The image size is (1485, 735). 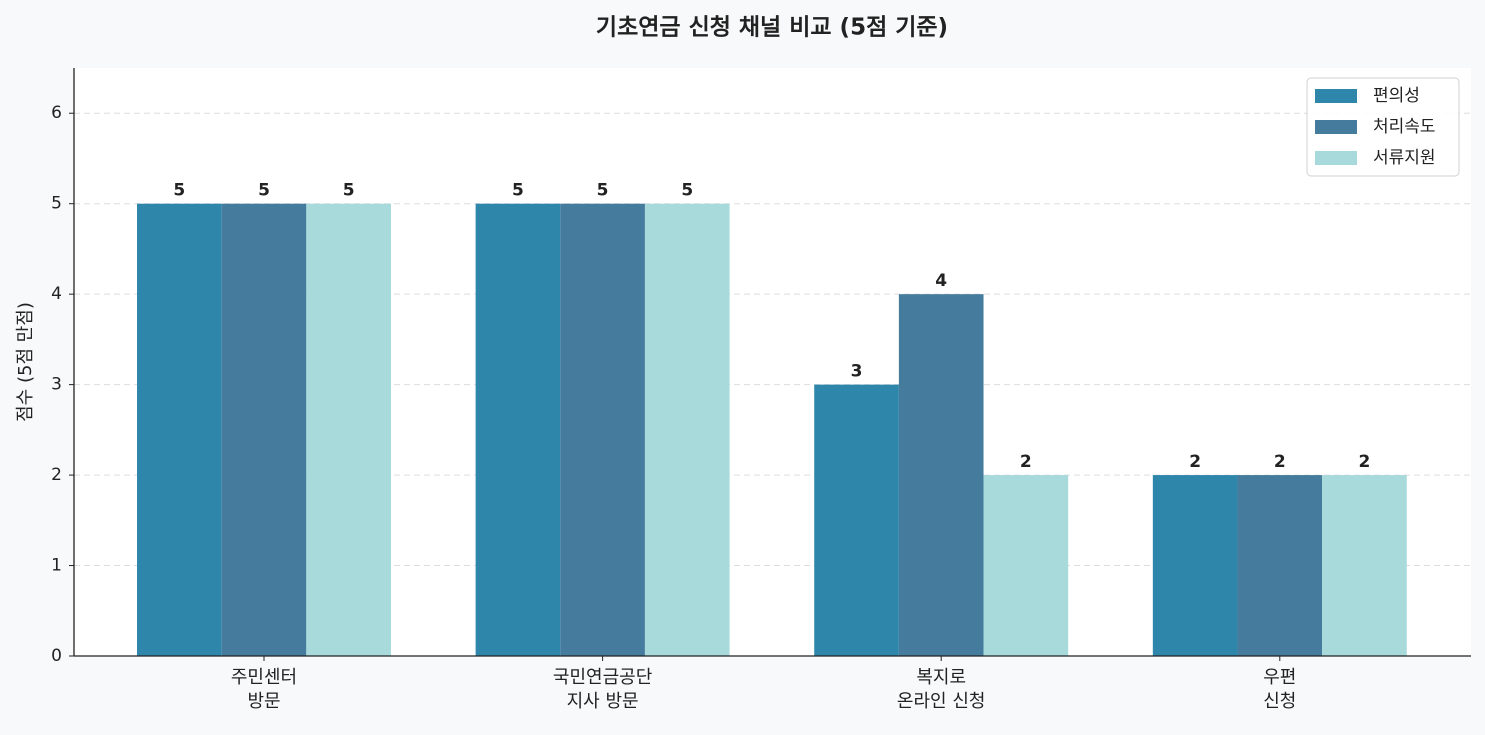 What do you see at coordinates (857, 372) in the screenshot?
I see `value-label: 3` at bounding box center [857, 372].